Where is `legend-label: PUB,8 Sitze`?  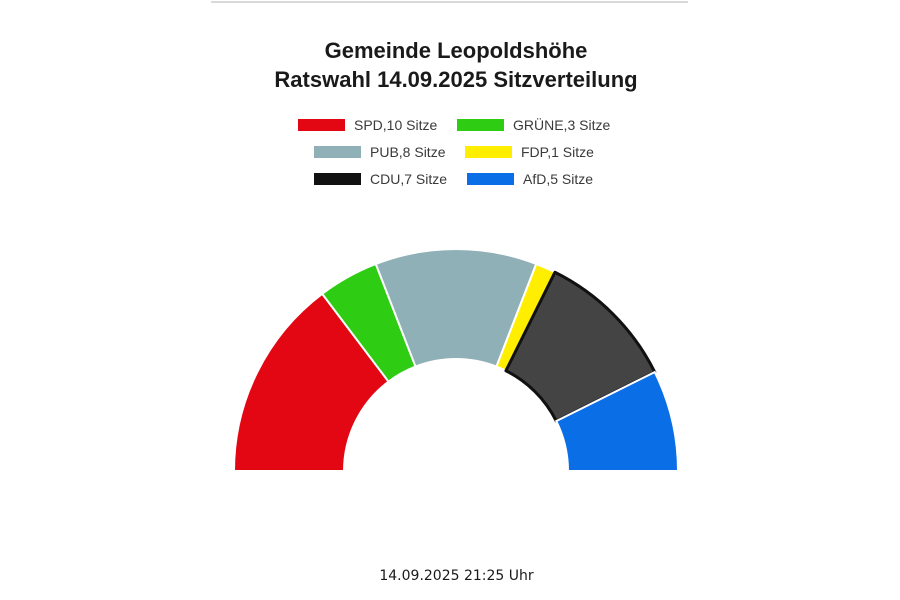 legend-label: PUB,8 Sitze is located at coordinates (408, 152).